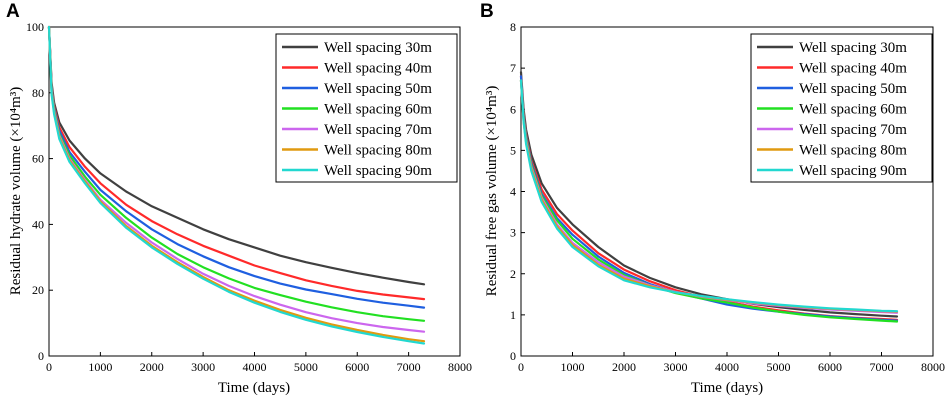 The height and width of the screenshot is (401, 948). What do you see at coordinates (254, 388) in the screenshot?
I see `x-axis-label-a: Time (days)` at bounding box center [254, 388].